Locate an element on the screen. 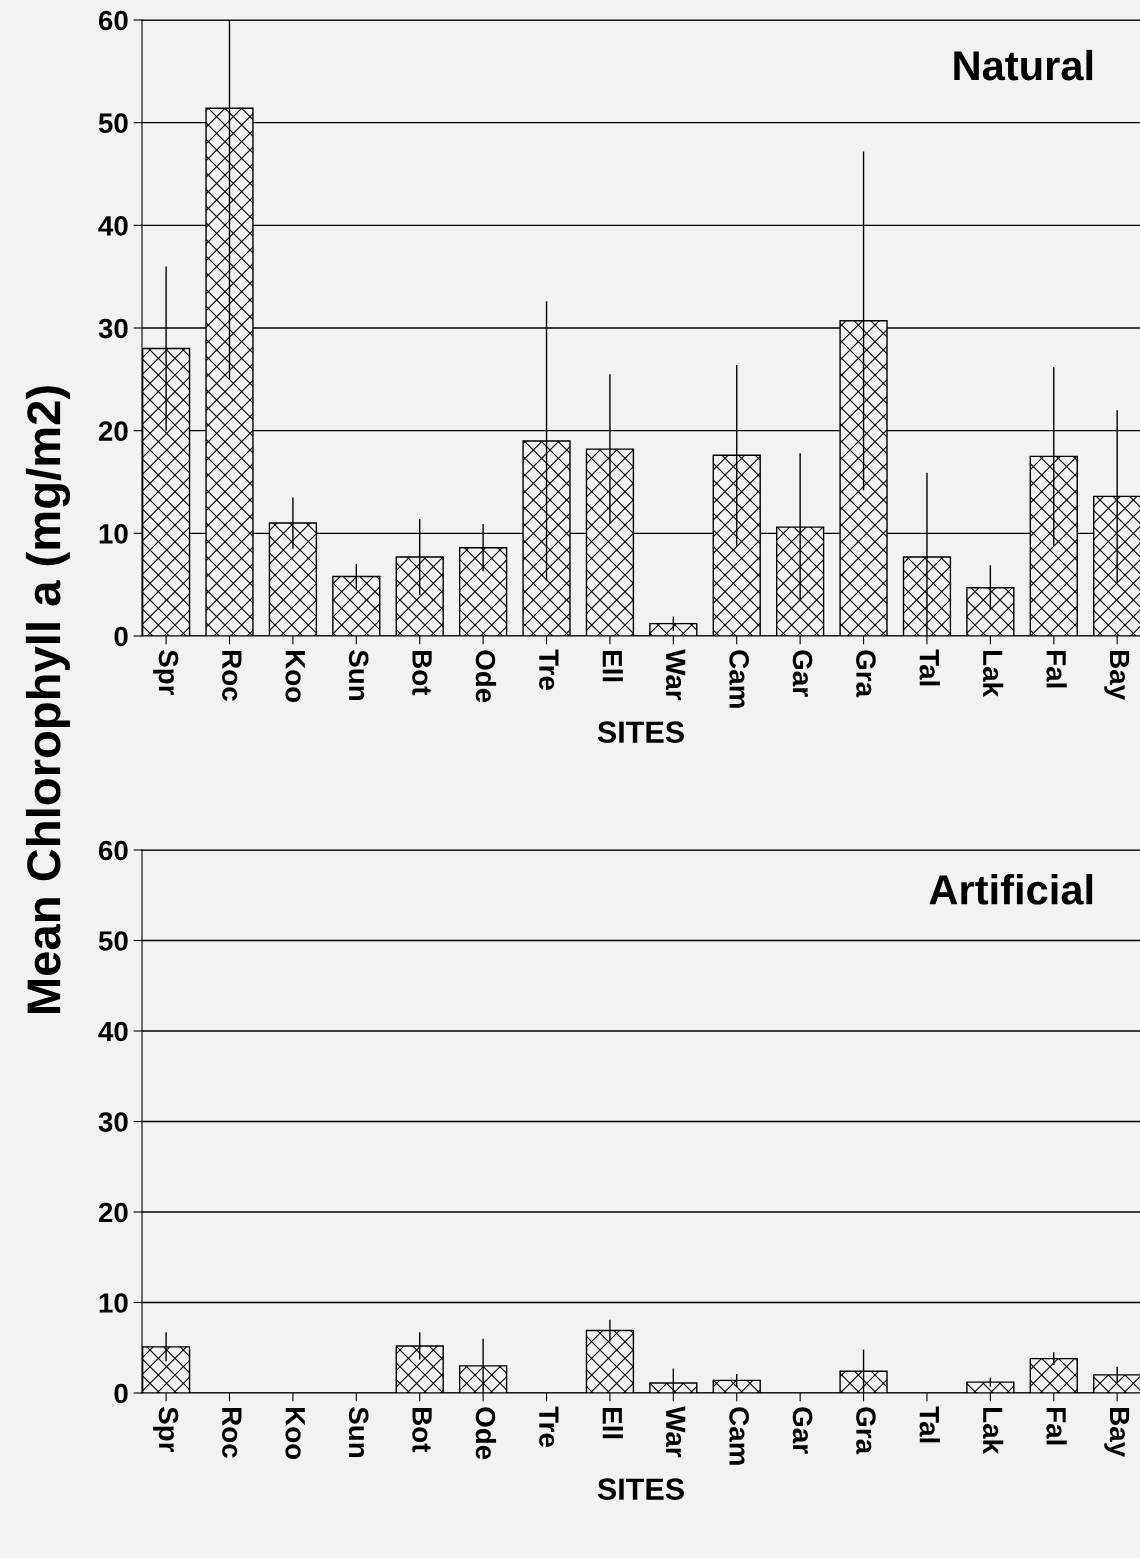 Image resolution: width=1140 pixels, height=1558 pixels. y-axis-title: Mean Chlorophyll a (mg/m2) is located at coordinates (48, 699).